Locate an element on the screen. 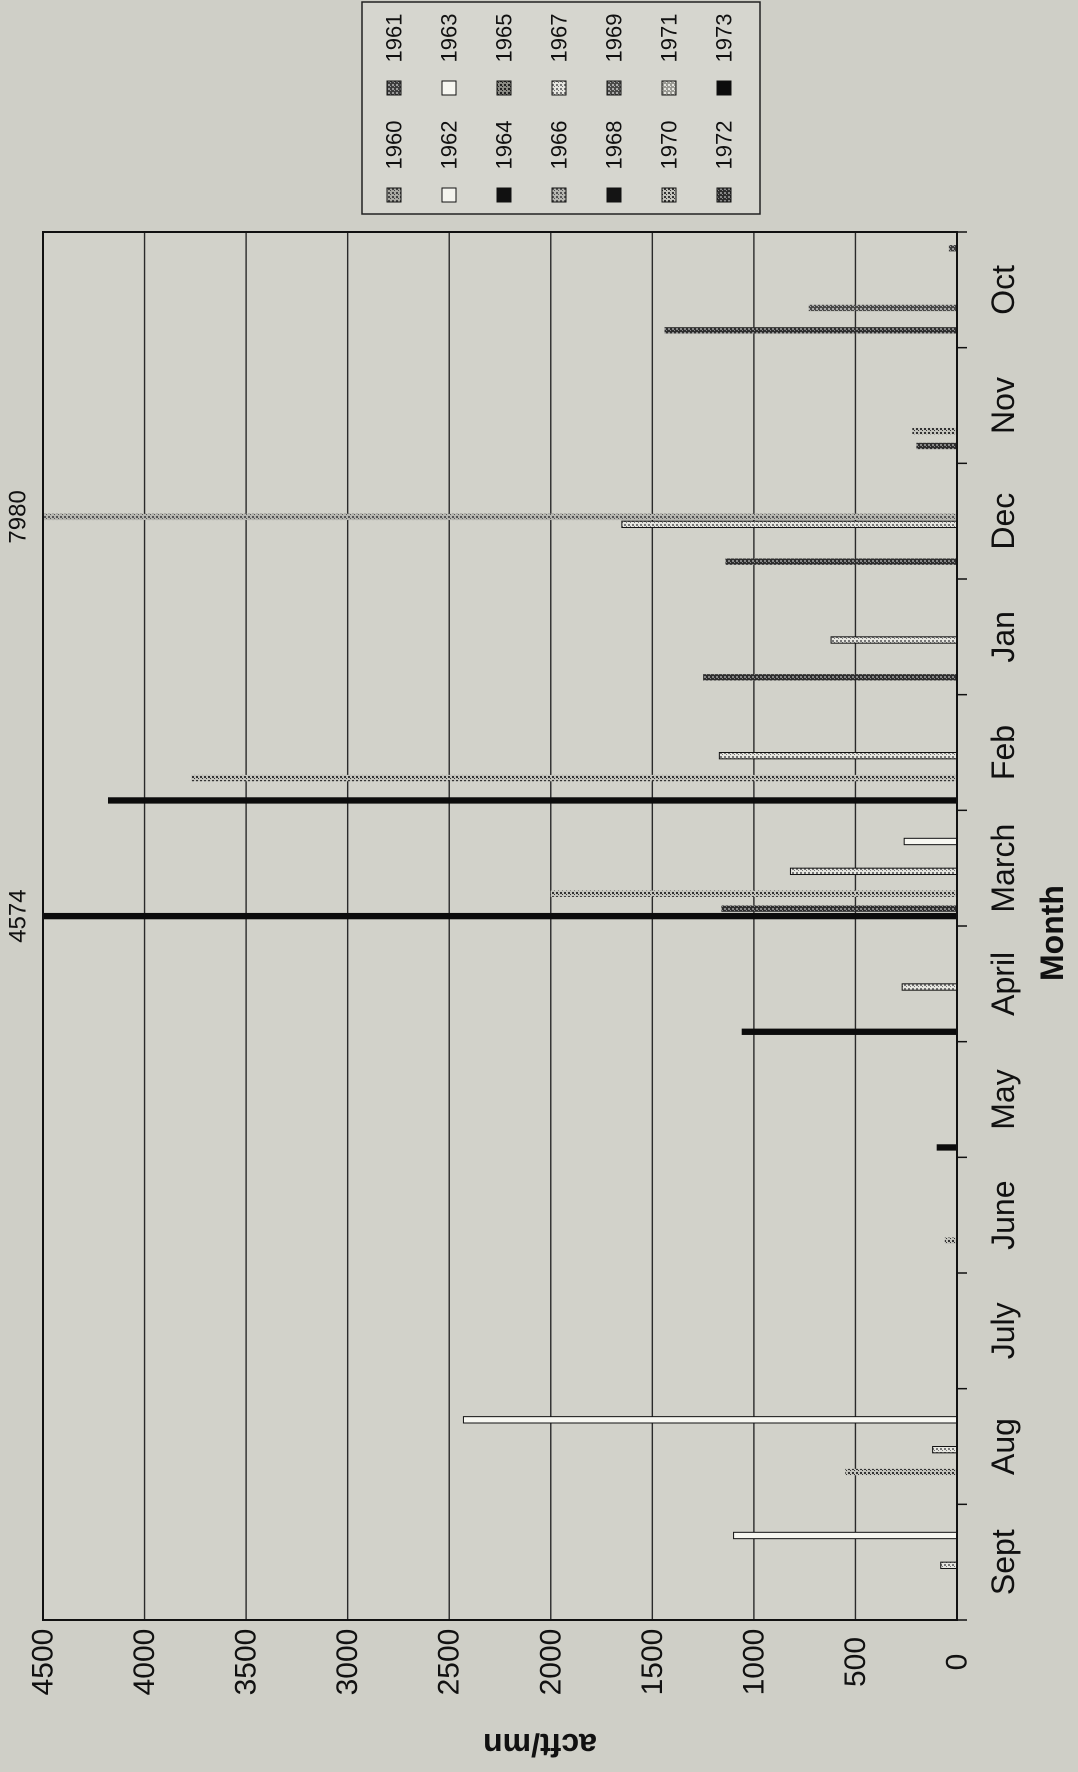 This screenshot has width=1078, height=1772. legend-label-1966: 1966 is located at coordinates (559, 145).